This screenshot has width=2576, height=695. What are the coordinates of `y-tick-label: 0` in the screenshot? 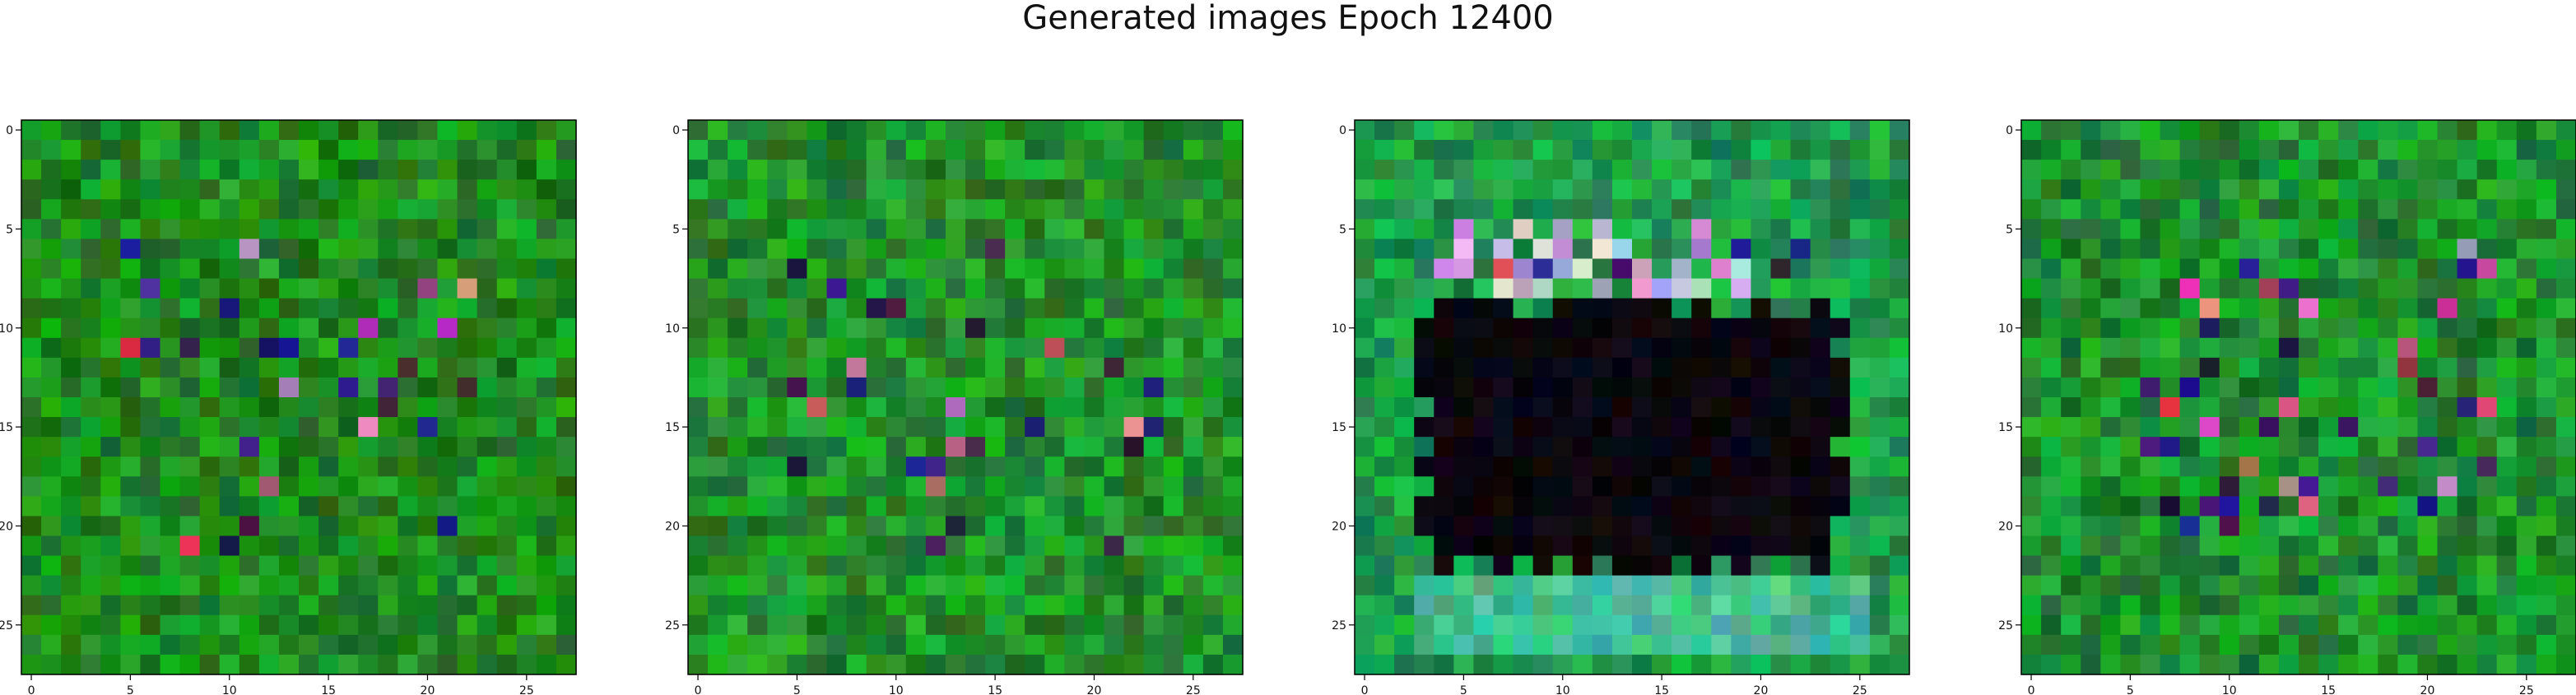 It's located at (676, 130).